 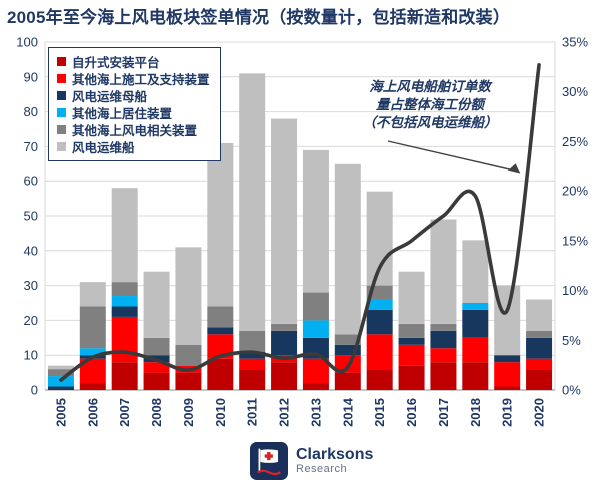 What do you see at coordinates (575, 191) in the screenshot?
I see `y2-axis-tick: 20%` at bounding box center [575, 191].